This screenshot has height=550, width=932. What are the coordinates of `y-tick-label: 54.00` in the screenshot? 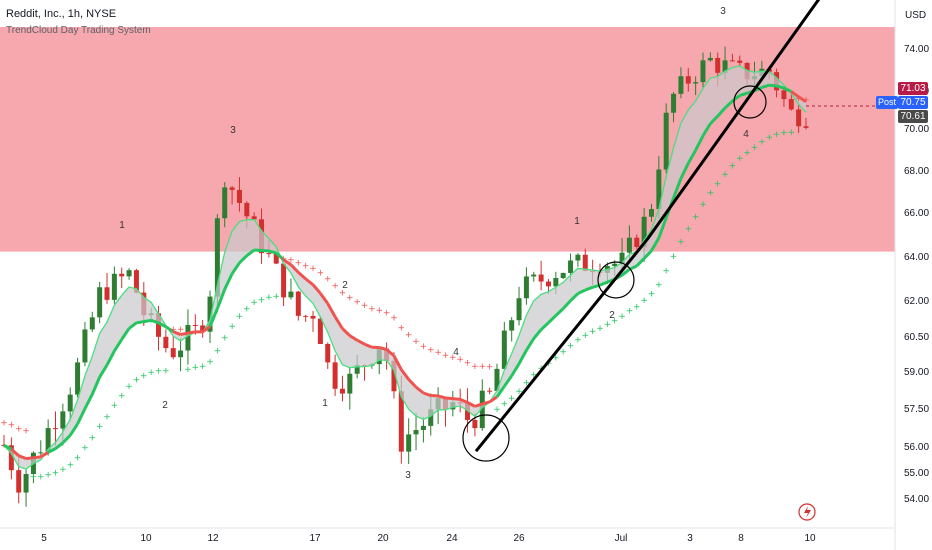 It's located at (916, 499).